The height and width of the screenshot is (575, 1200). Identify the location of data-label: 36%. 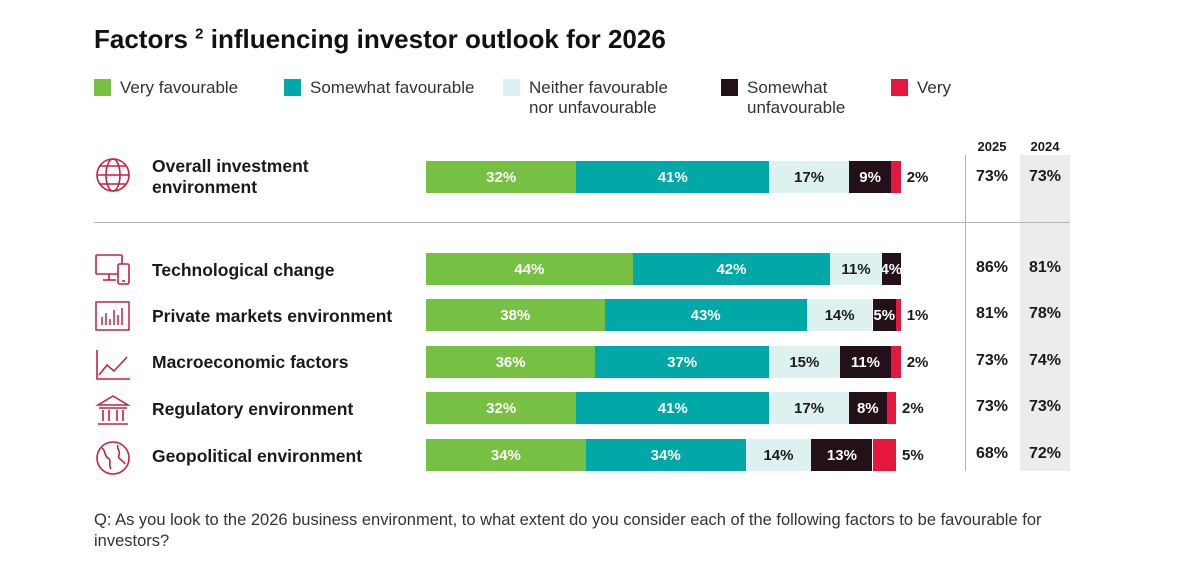
(510, 362).